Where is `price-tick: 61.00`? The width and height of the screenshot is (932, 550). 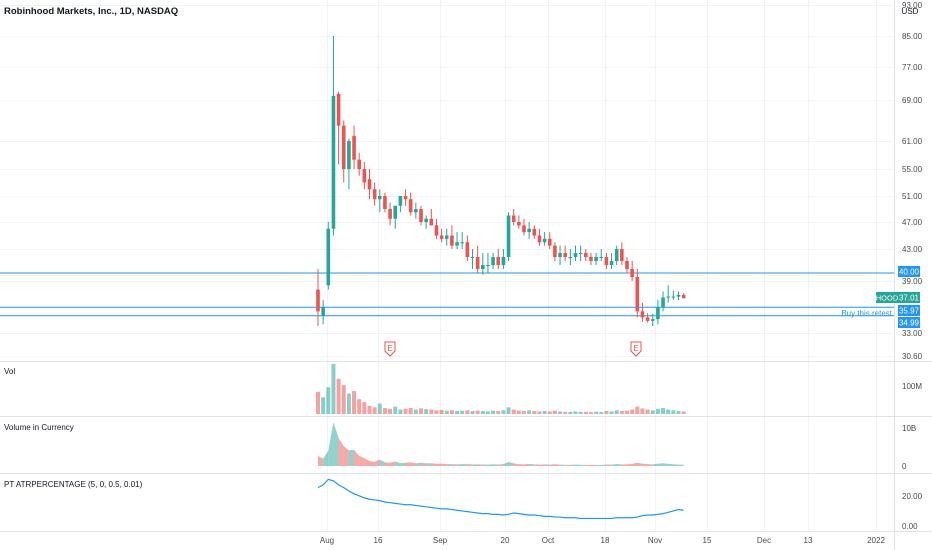 price-tick: 61.00 is located at coordinates (912, 141).